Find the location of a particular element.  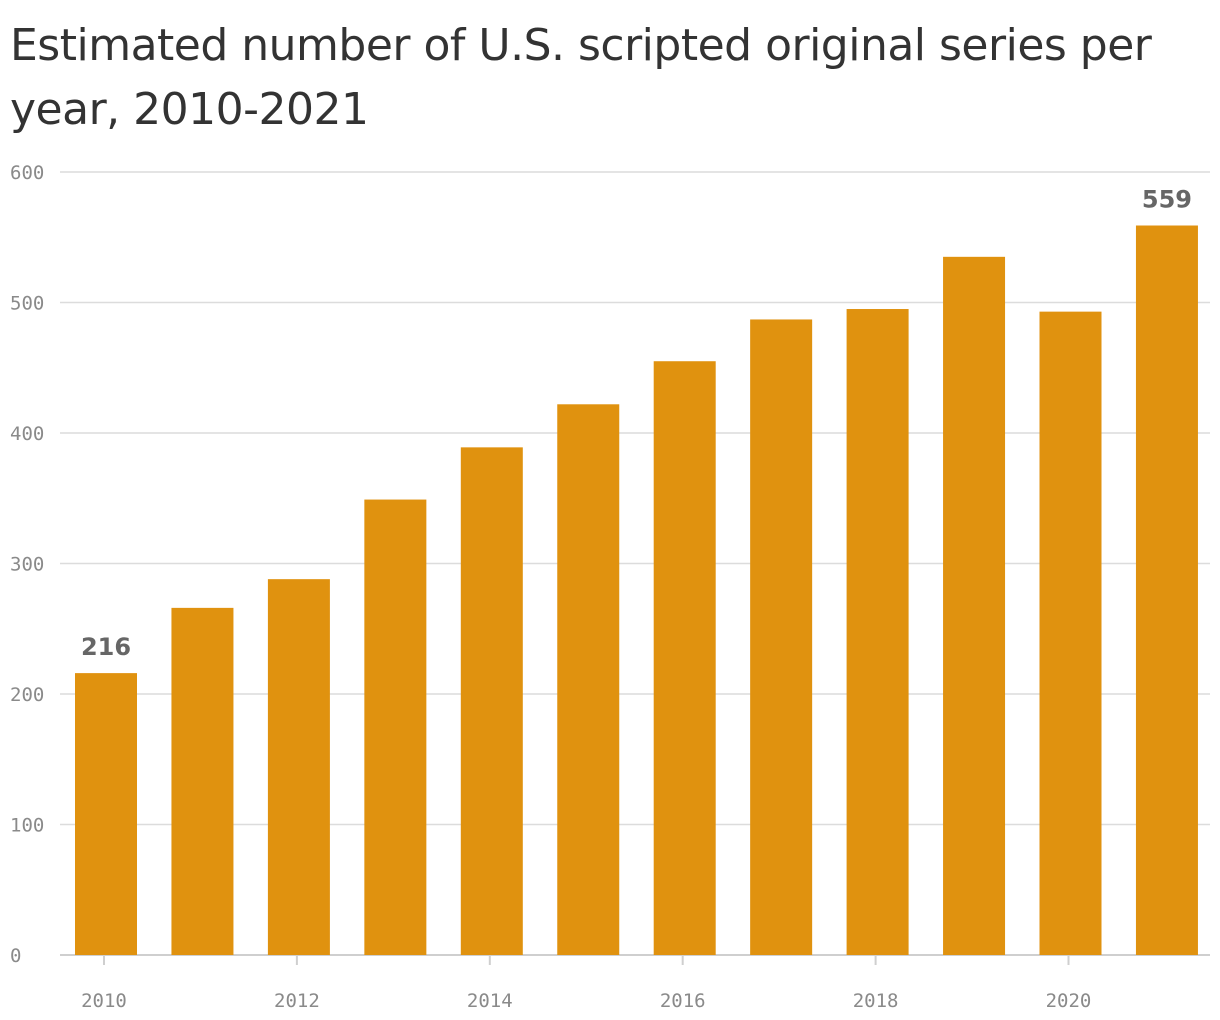

y-tick-label-200: 200 is located at coordinates (27, 695).